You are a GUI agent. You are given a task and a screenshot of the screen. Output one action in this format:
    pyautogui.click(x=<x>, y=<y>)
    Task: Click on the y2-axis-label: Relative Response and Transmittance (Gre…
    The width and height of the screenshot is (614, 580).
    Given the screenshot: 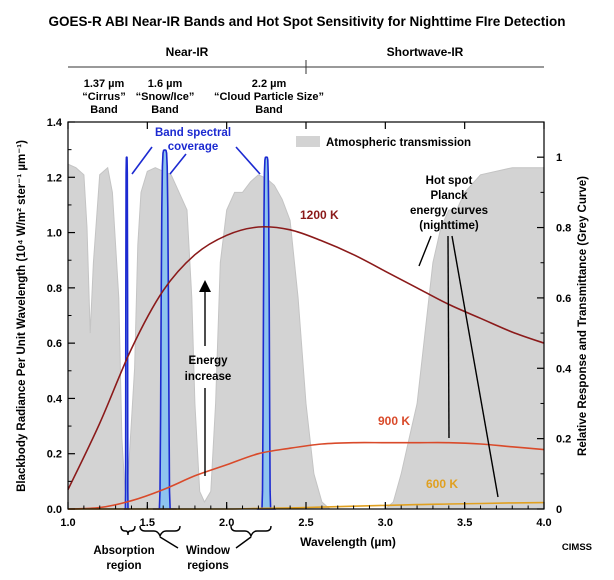 What is the action you would take?
    pyautogui.click(x=583, y=316)
    